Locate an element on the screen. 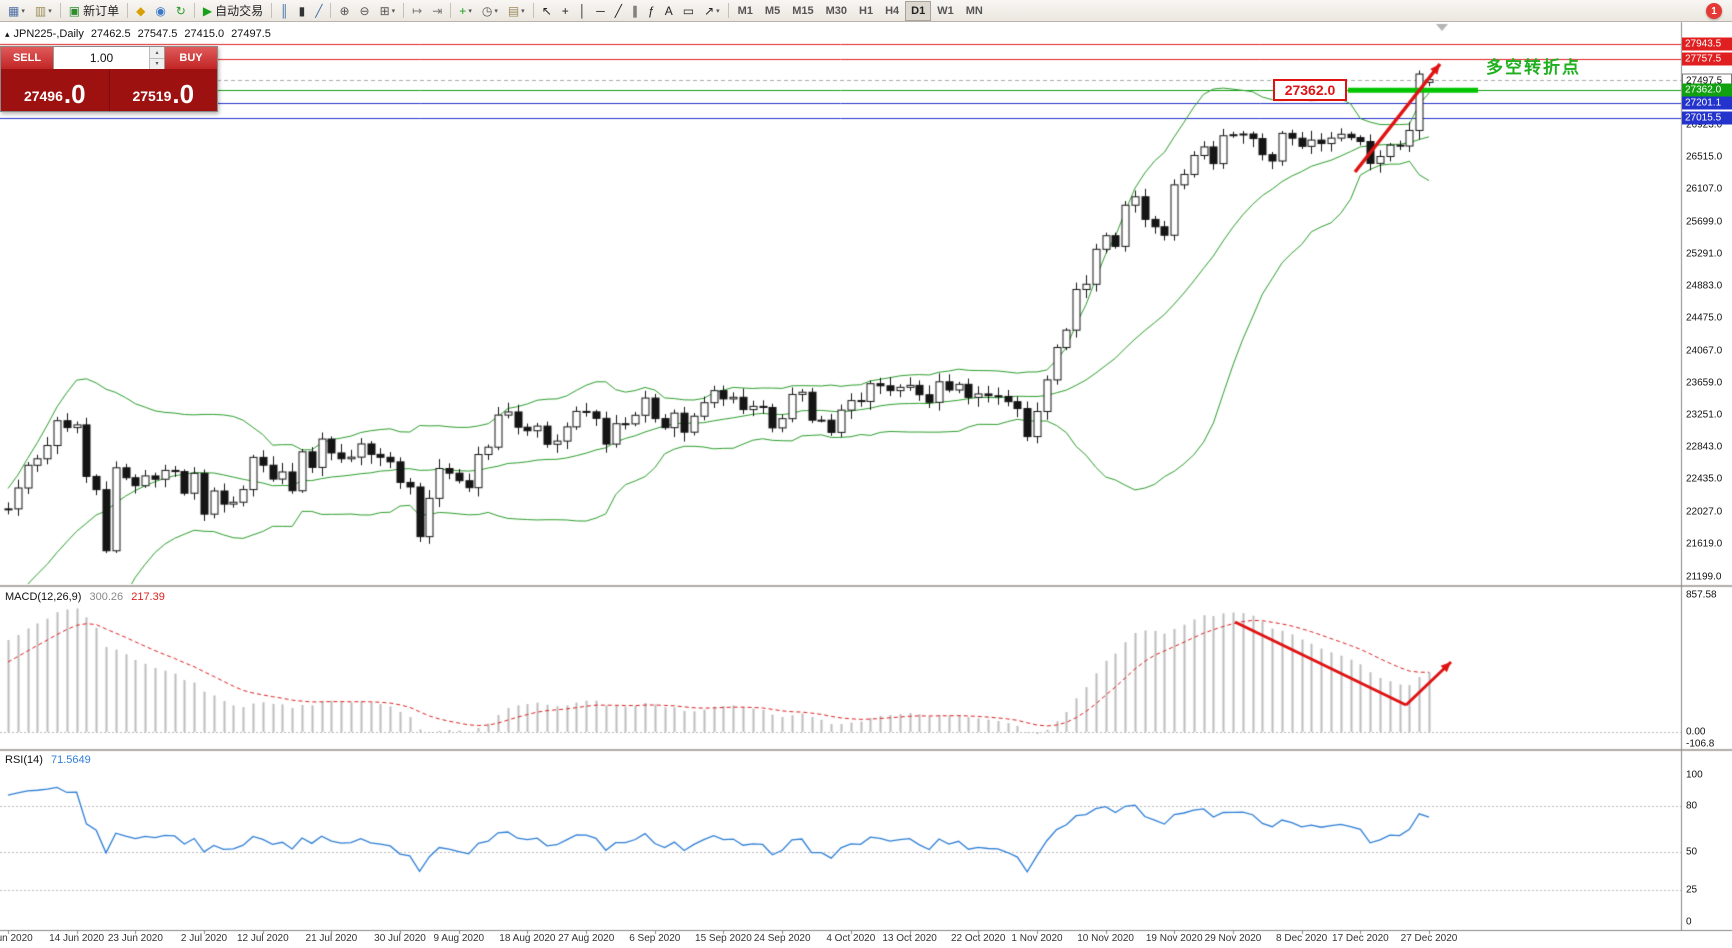 The height and width of the screenshot is (948, 1732). line-chart-type-icon: ╱ is located at coordinates (319, 10).